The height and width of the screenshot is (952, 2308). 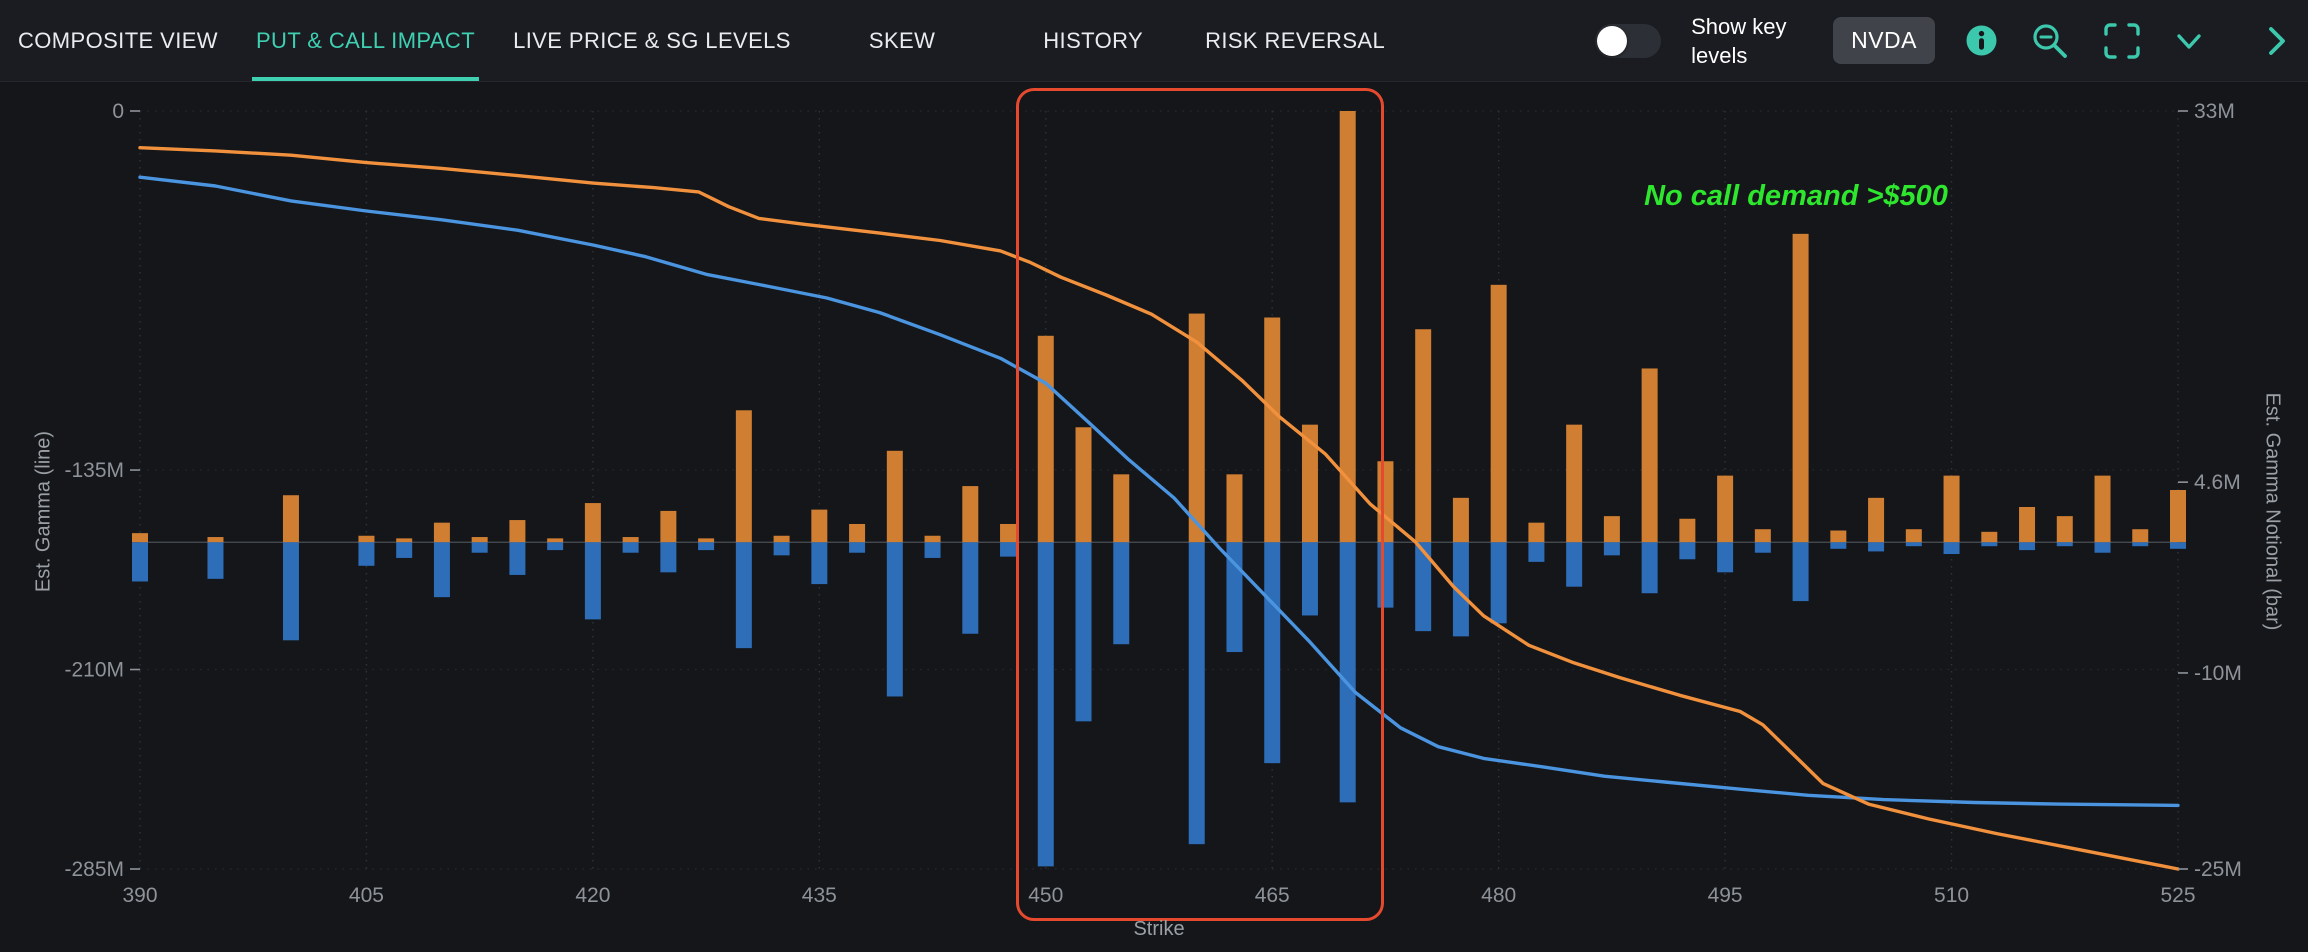 I want to click on svg-text: 525, so click(x=2177, y=895).